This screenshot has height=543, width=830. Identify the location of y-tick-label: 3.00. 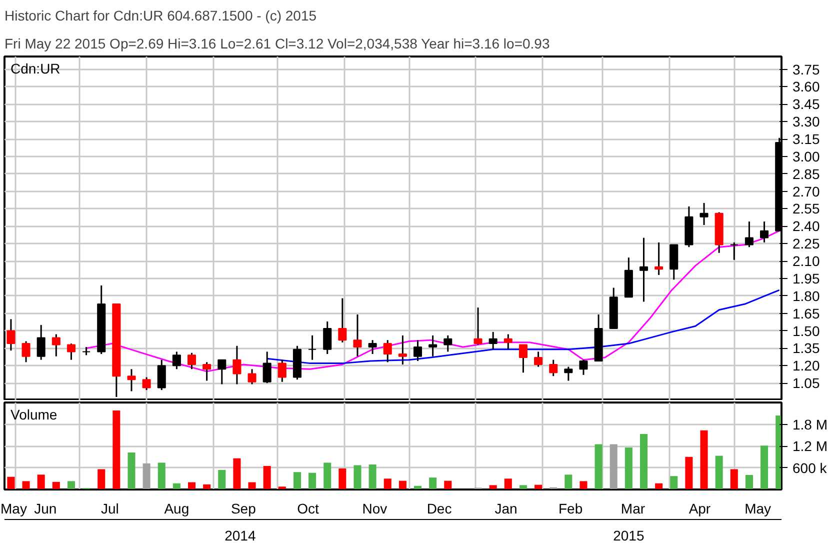
(806, 156).